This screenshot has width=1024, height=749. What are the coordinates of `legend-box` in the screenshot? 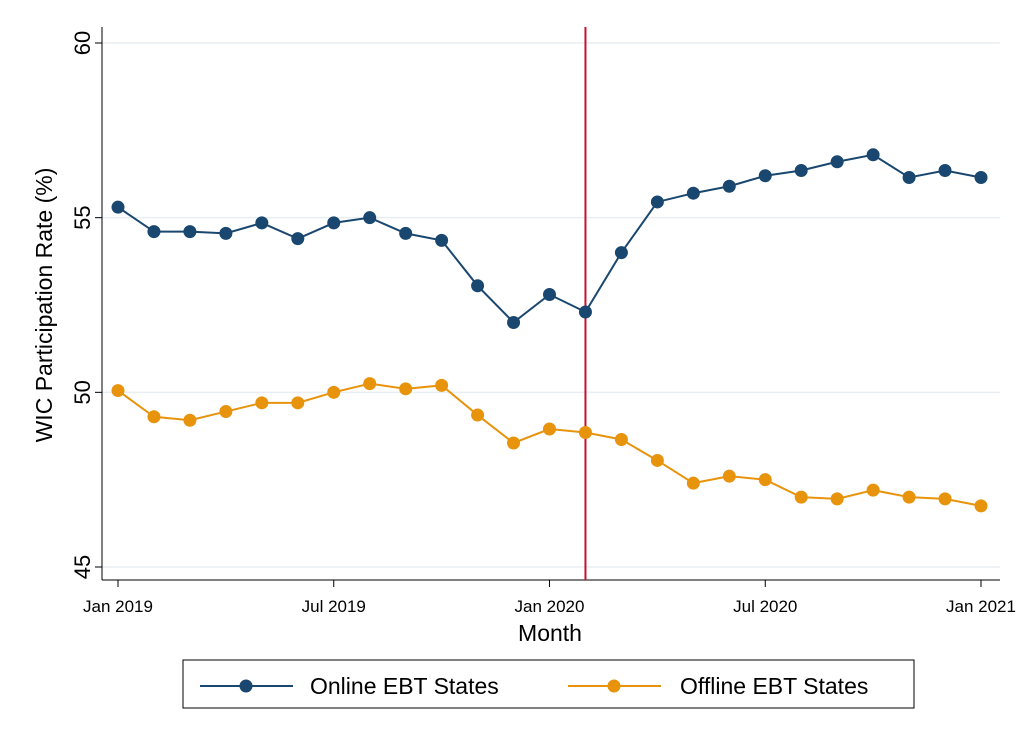 It's located at (548, 684).